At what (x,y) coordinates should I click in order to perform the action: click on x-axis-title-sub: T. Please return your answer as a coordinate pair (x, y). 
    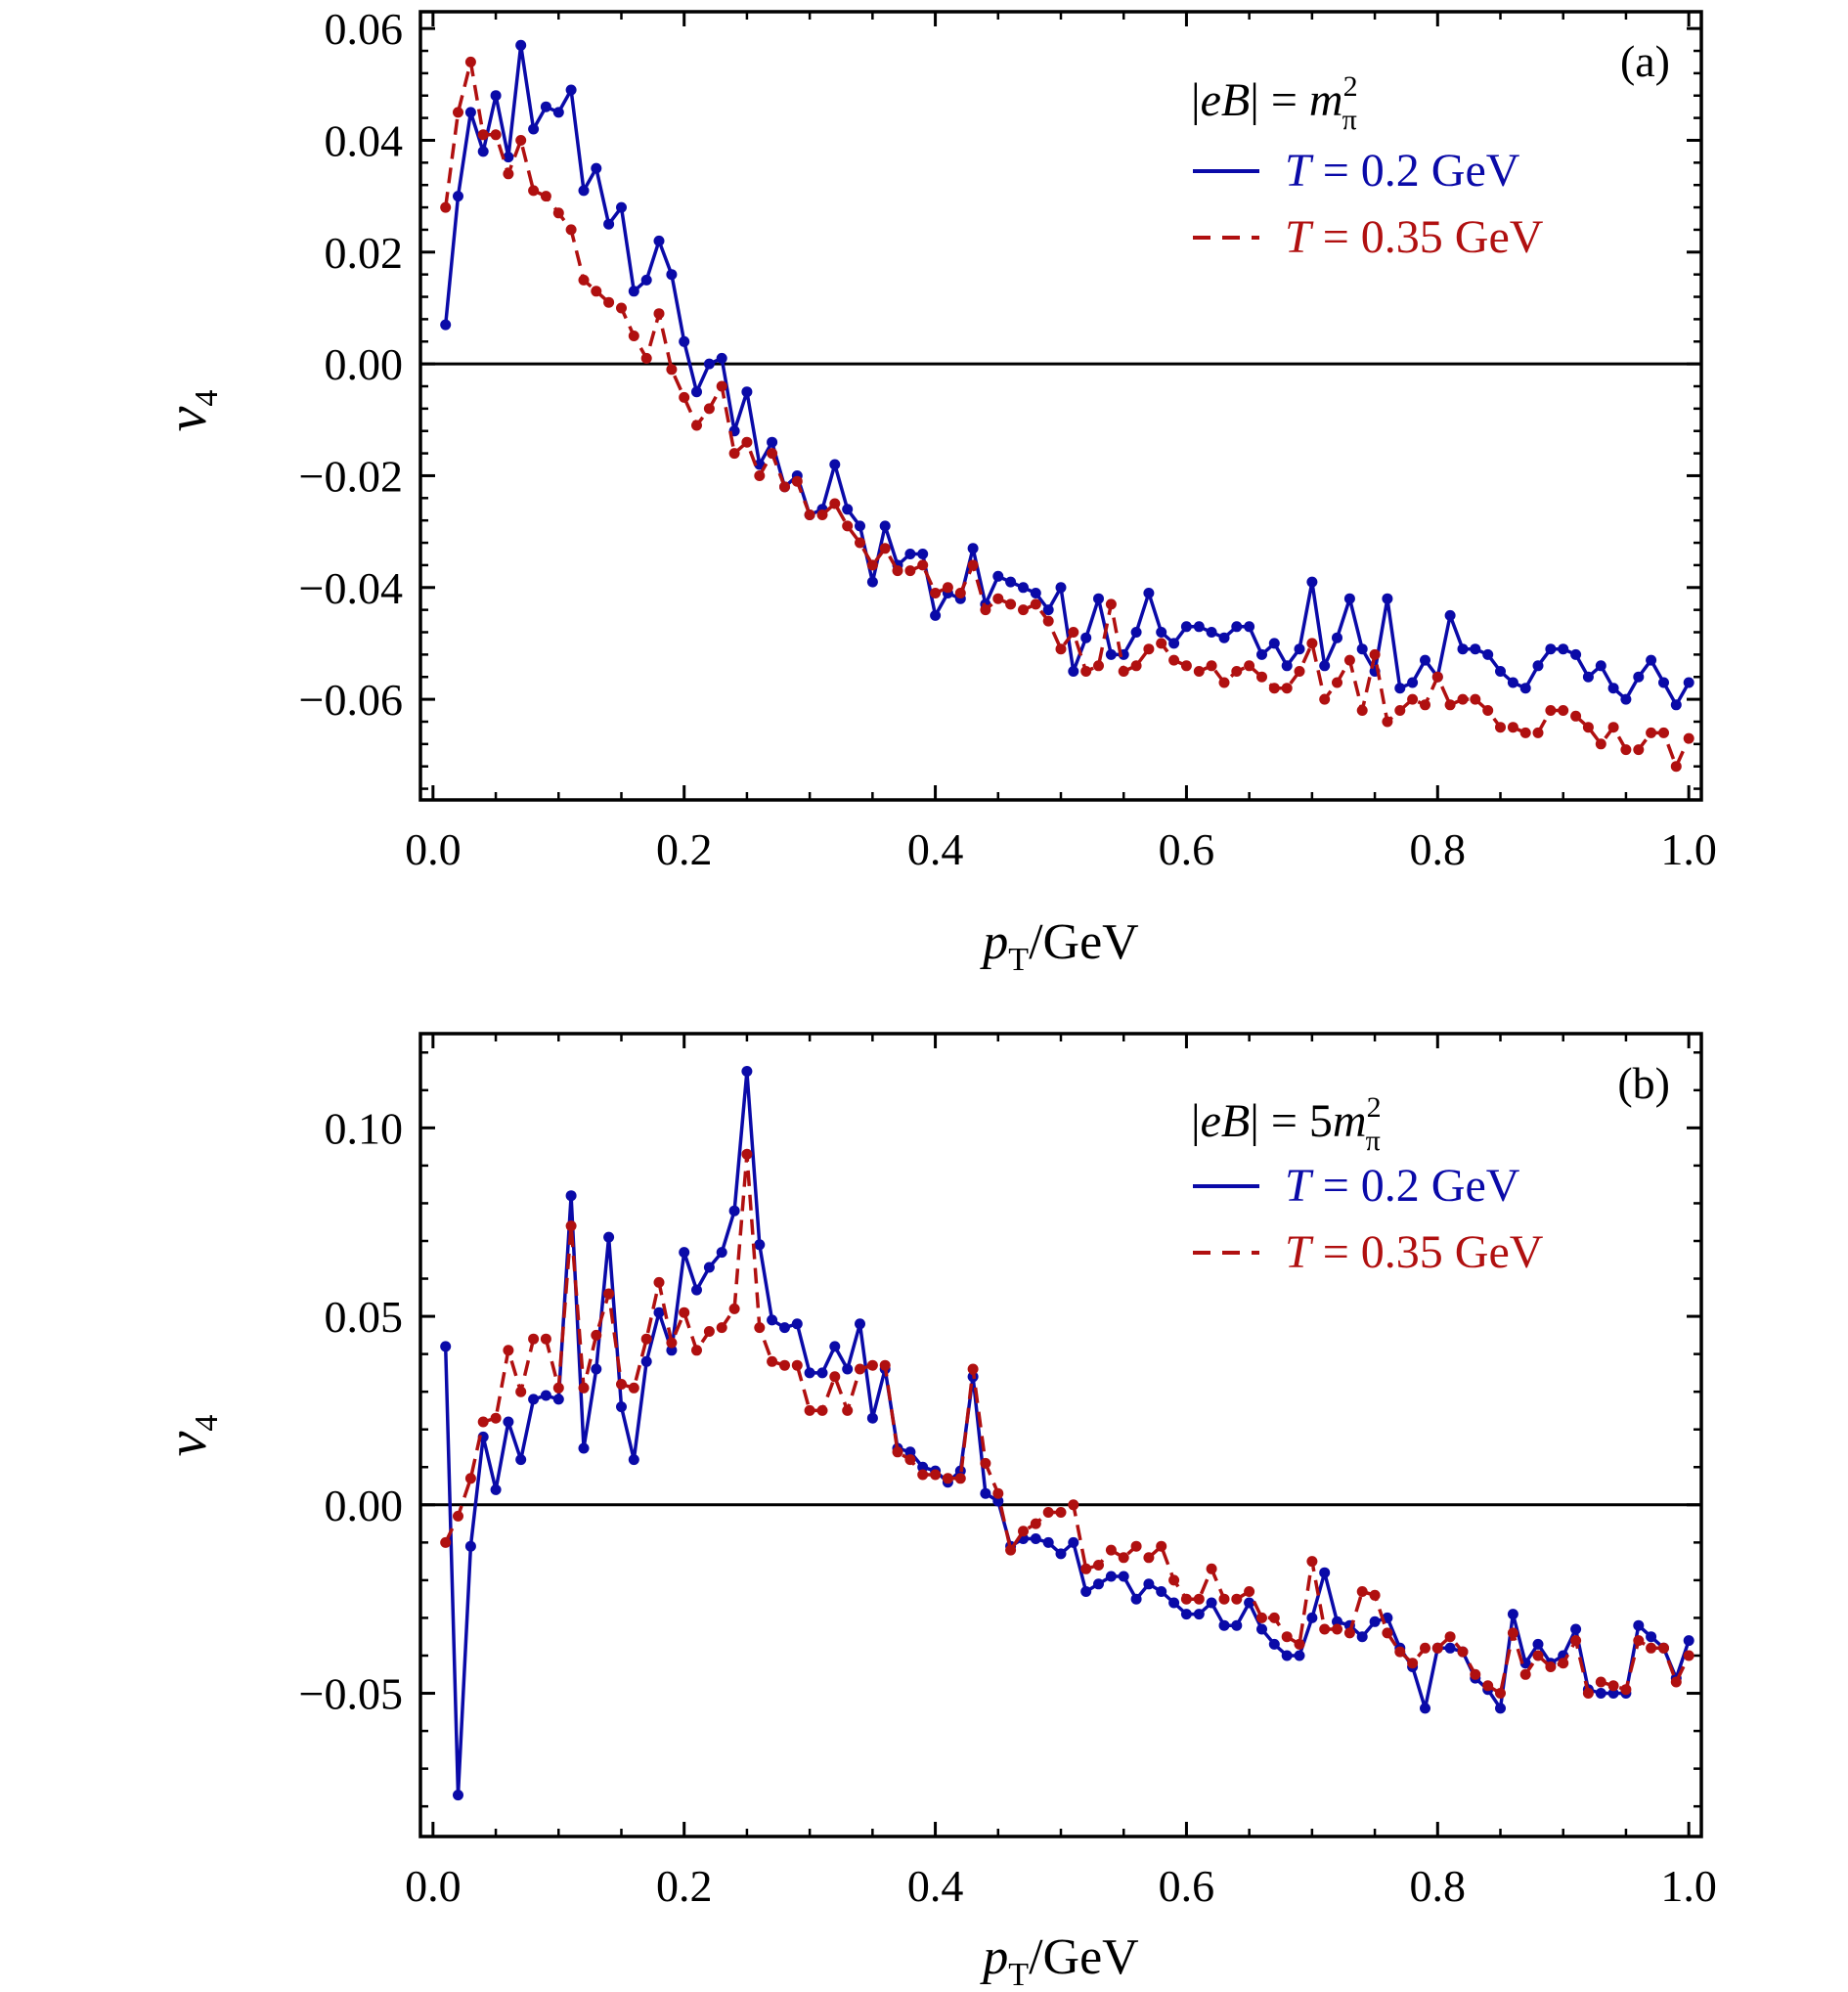
    Looking at the image, I should click on (1018, 1974).